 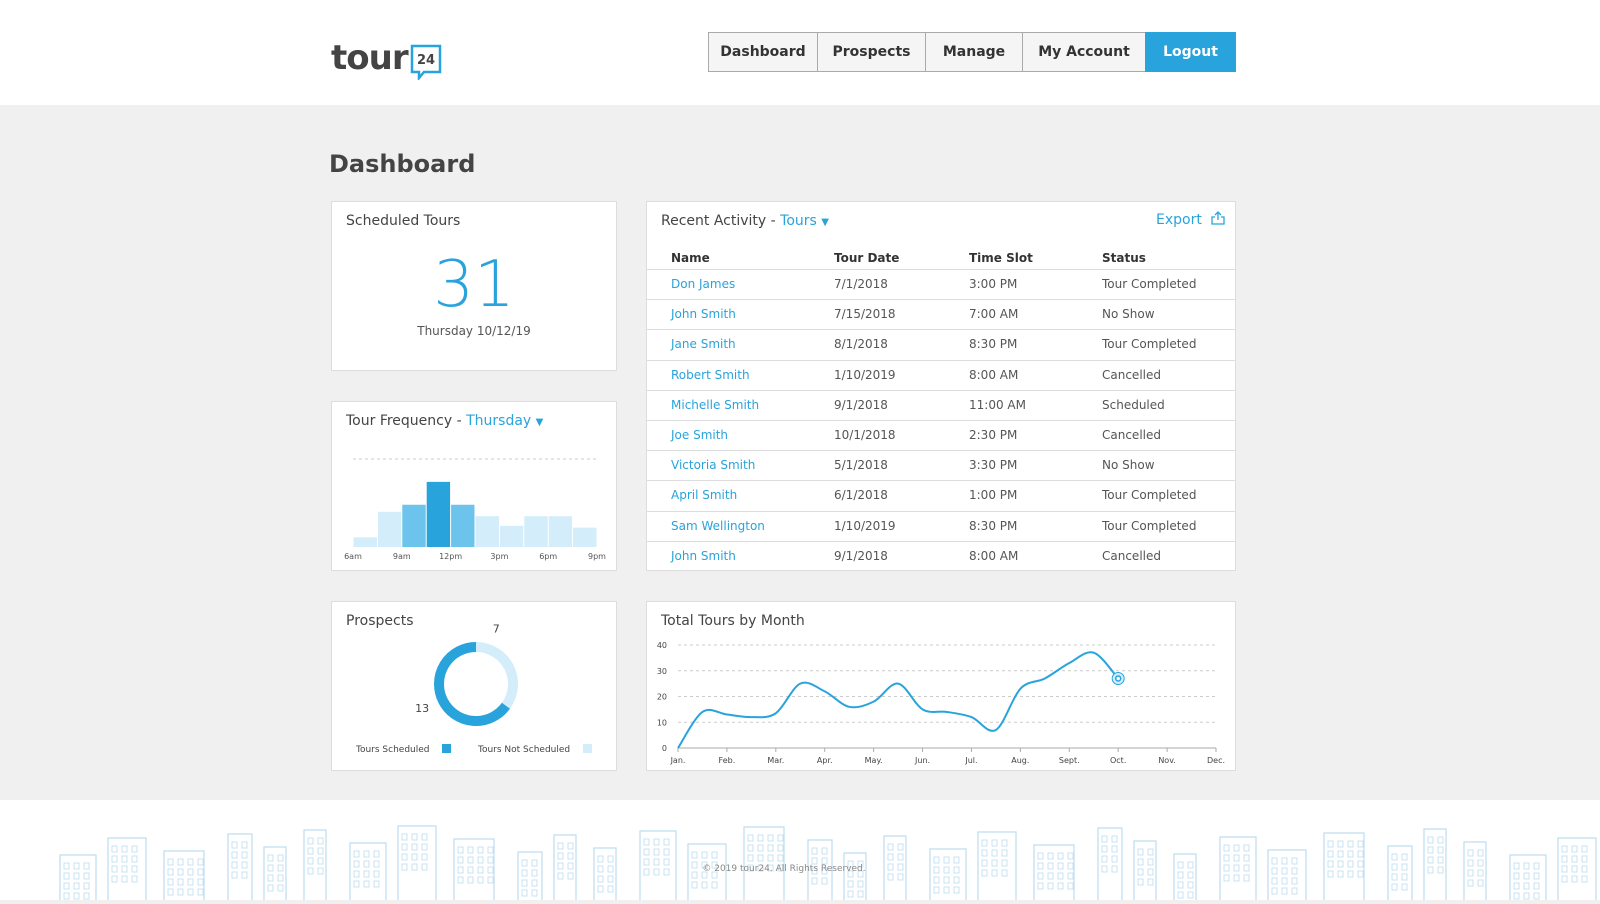 I want to click on prospect-link: April Smith, so click(x=704, y=495).